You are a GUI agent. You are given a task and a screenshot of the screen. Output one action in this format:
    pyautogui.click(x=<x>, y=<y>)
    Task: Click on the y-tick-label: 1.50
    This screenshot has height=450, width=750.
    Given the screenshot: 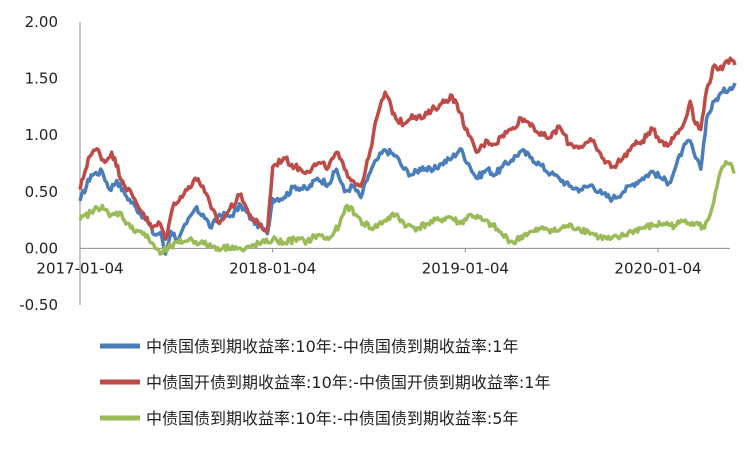 What is the action you would take?
    pyautogui.click(x=41, y=79)
    